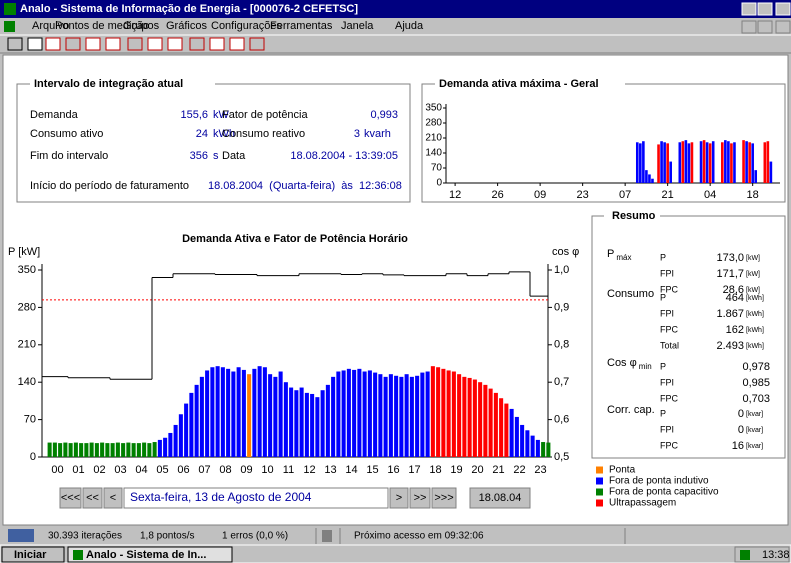 The width and height of the screenshot is (791, 563). What do you see at coordinates (186, 26) in the screenshot?
I see `menu-item: Gráficos` at bounding box center [186, 26].